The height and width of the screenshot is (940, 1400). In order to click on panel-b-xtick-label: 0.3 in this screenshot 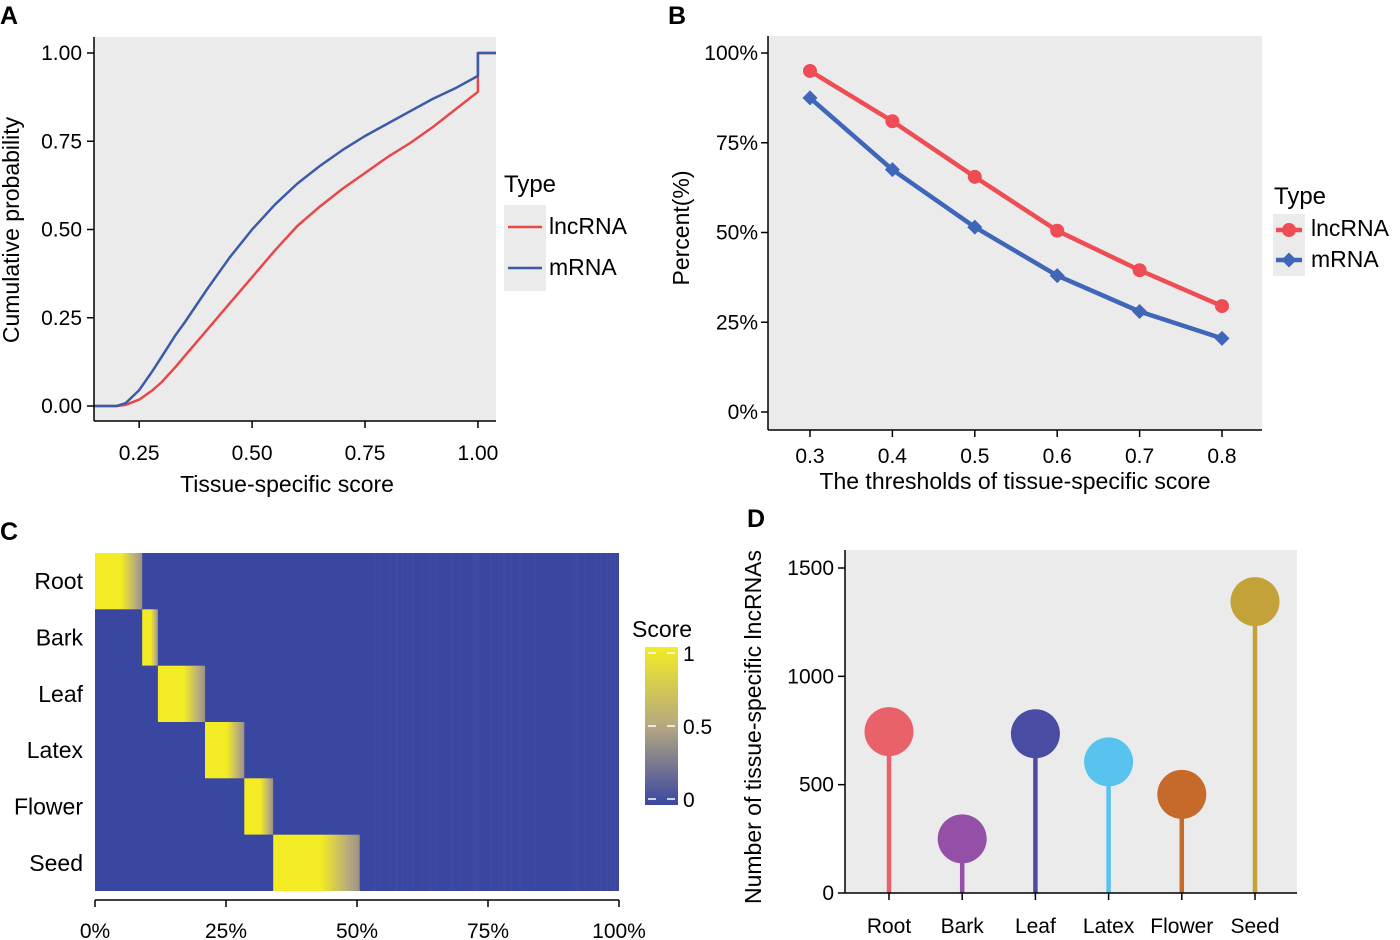, I will do `click(809, 456)`.